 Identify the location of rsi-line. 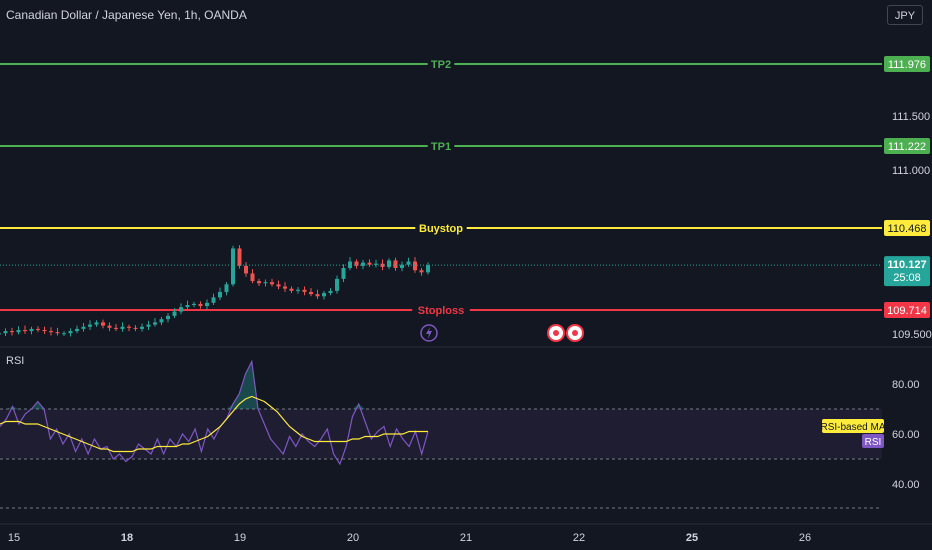
(214, 412).